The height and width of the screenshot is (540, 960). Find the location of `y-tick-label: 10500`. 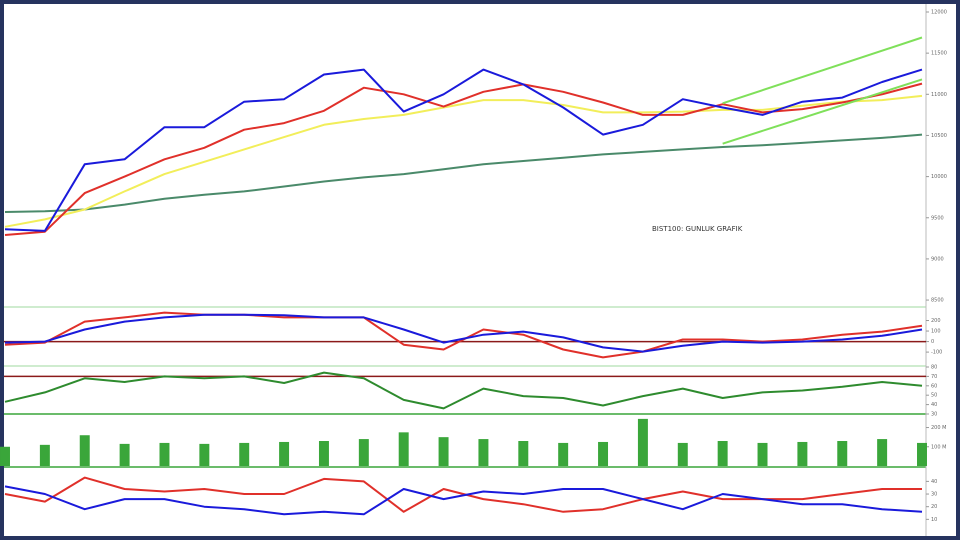

y-tick-label: 10500 is located at coordinates (939, 136).